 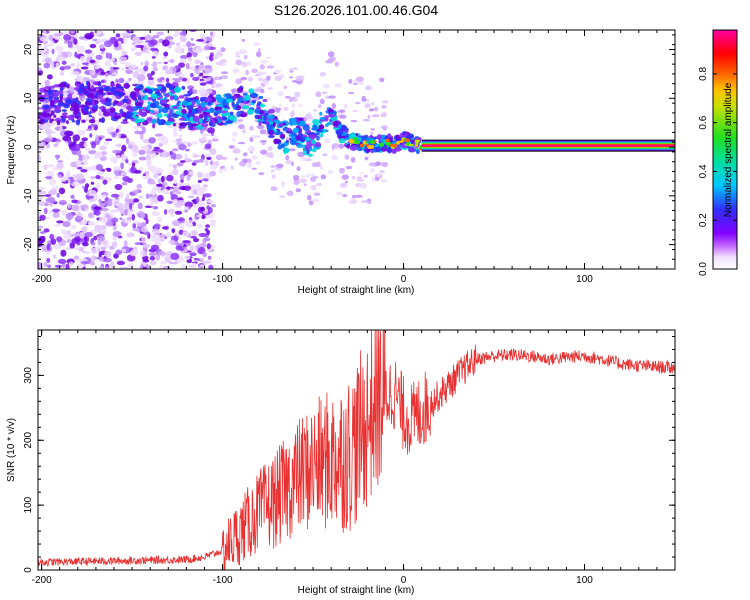 What do you see at coordinates (42, 580) in the screenshot?
I see `snr-x-tick-label: -200` at bounding box center [42, 580].